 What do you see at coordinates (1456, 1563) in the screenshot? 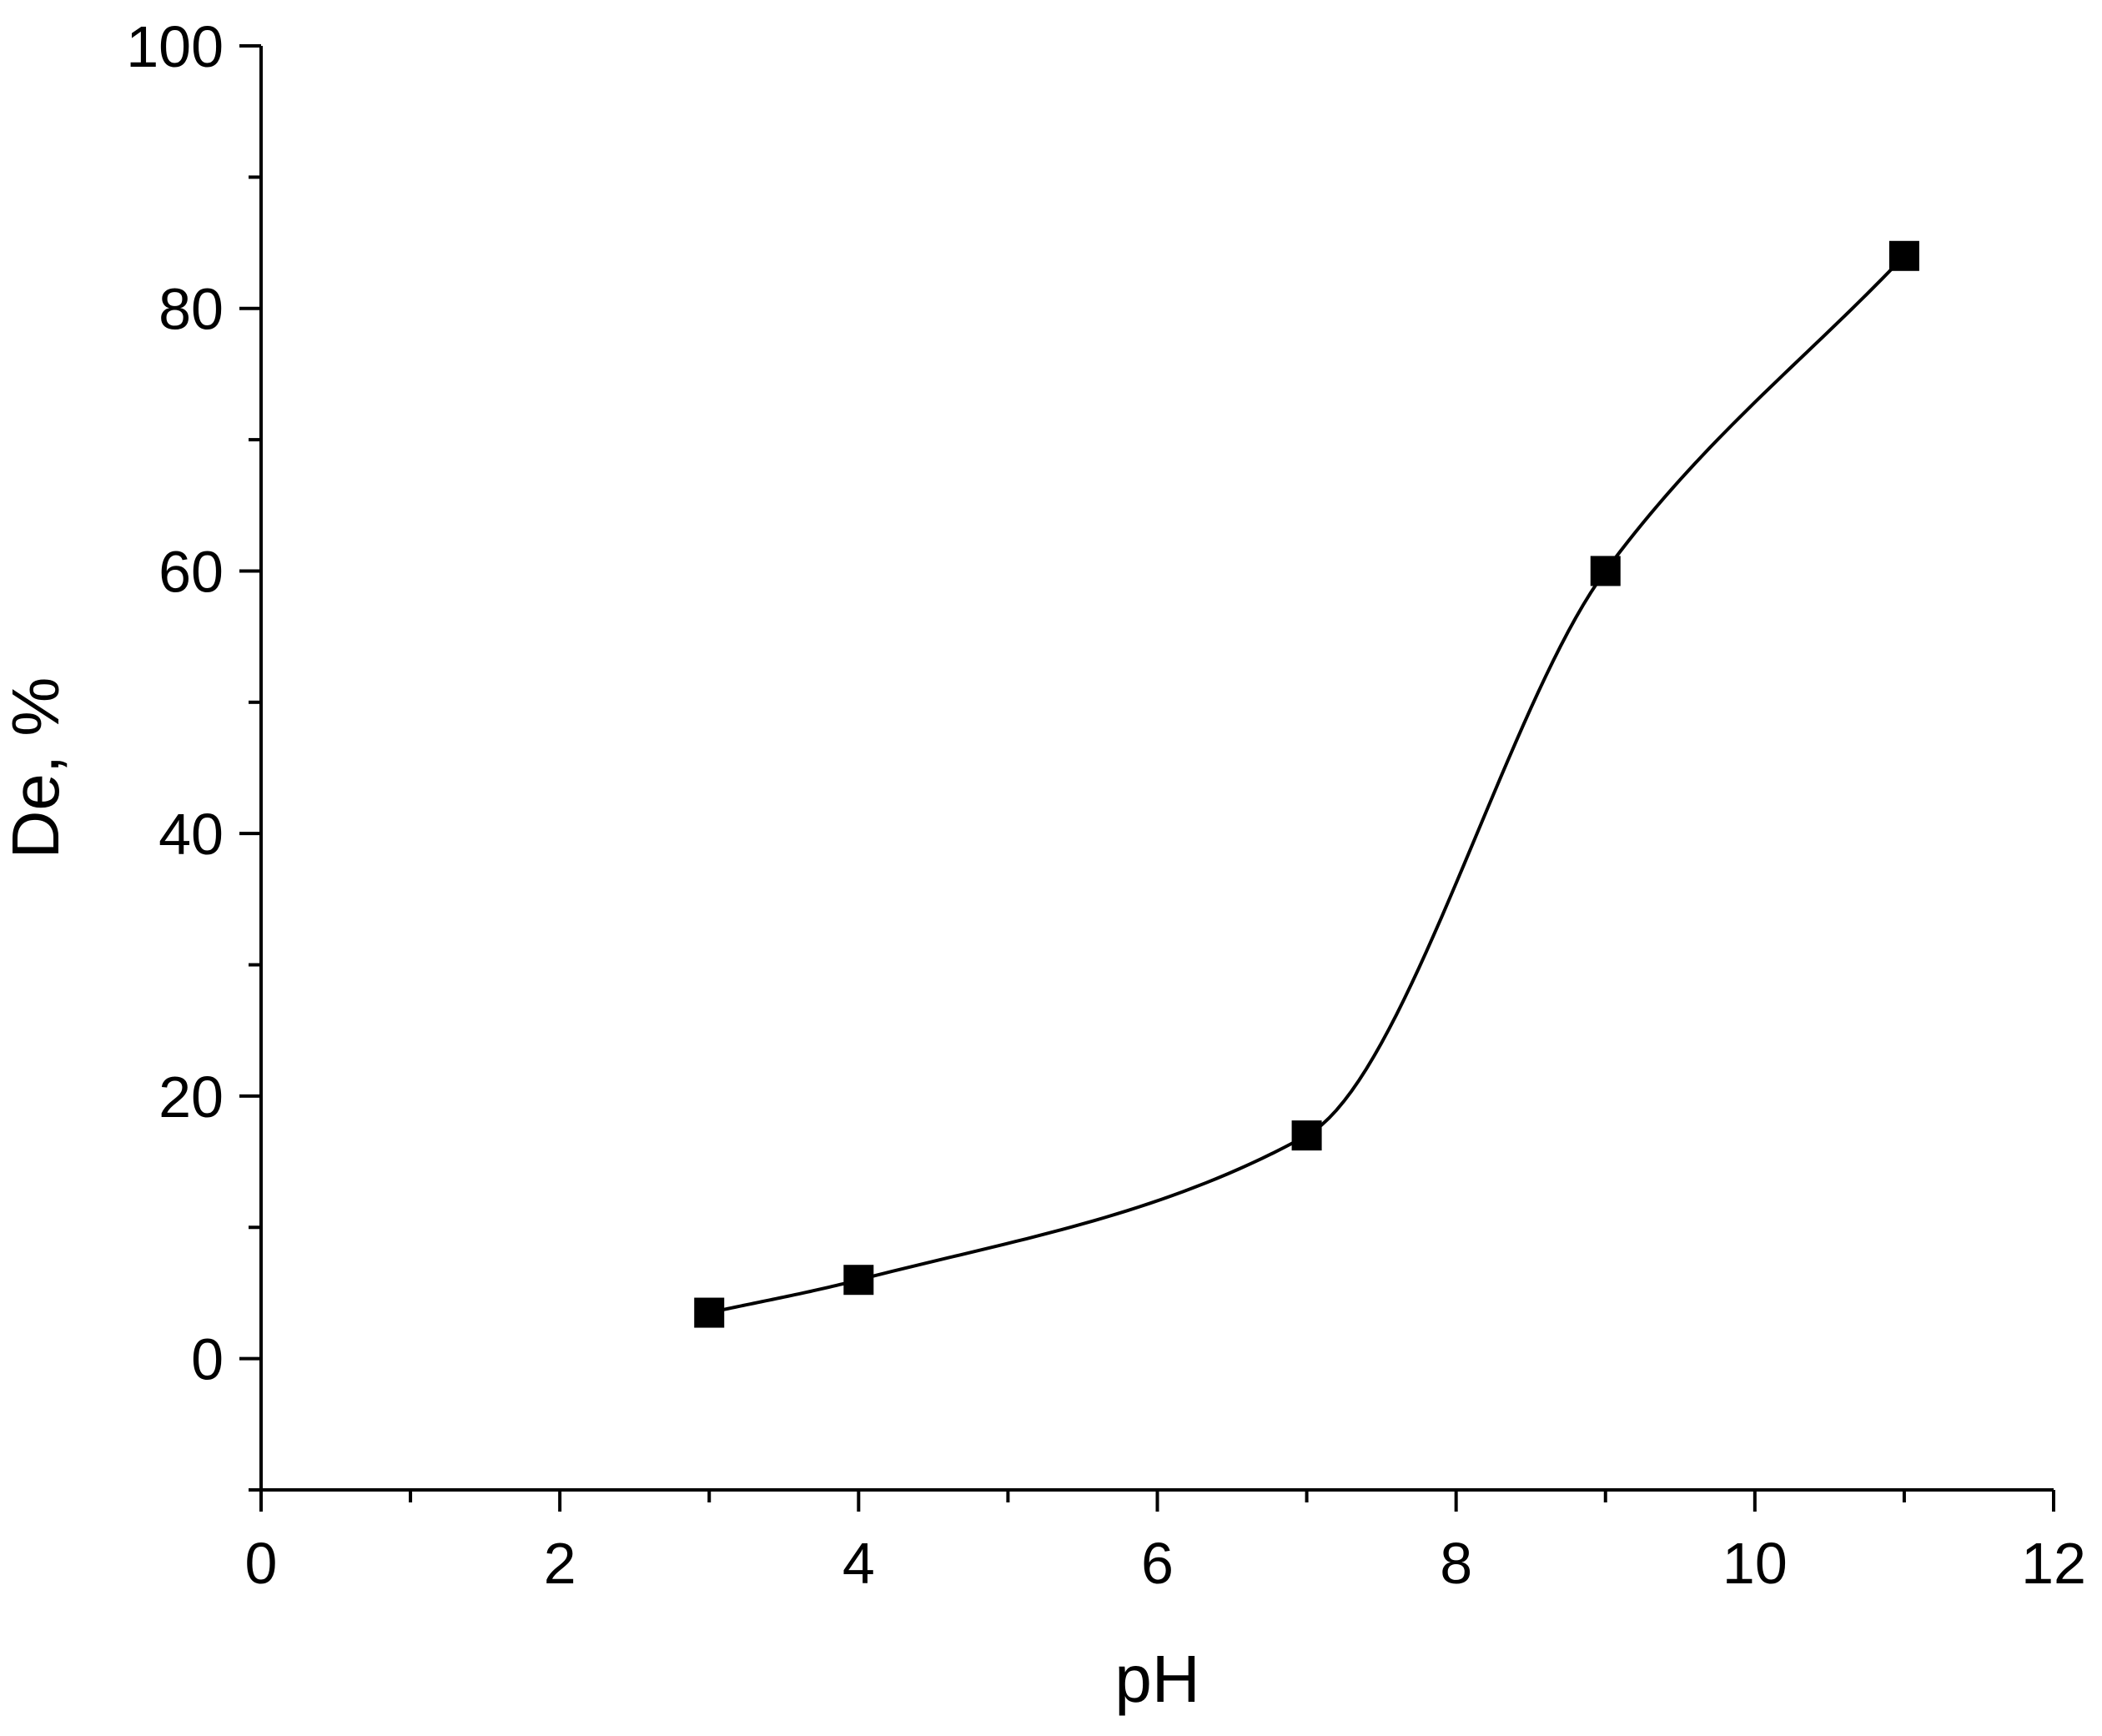
I see `x-tick-label: 8` at bounding box center [1456, 1563].